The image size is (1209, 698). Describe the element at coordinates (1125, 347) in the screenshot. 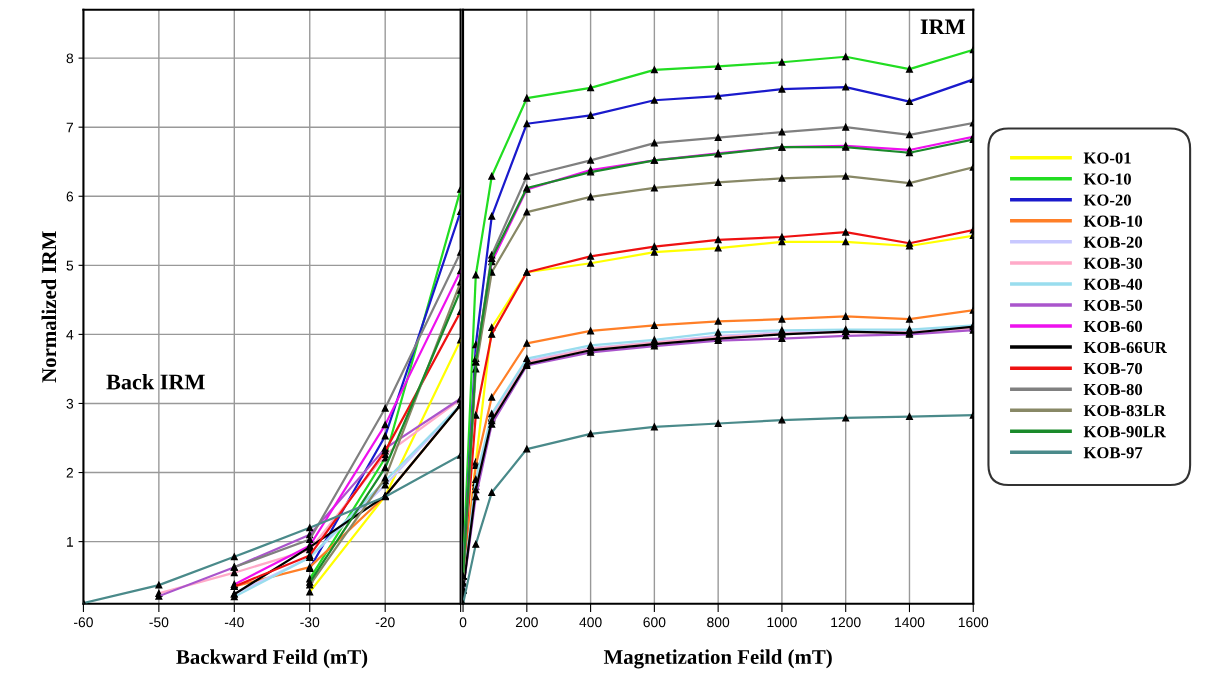

I see `legend-label: KOB-66UR` at that location.